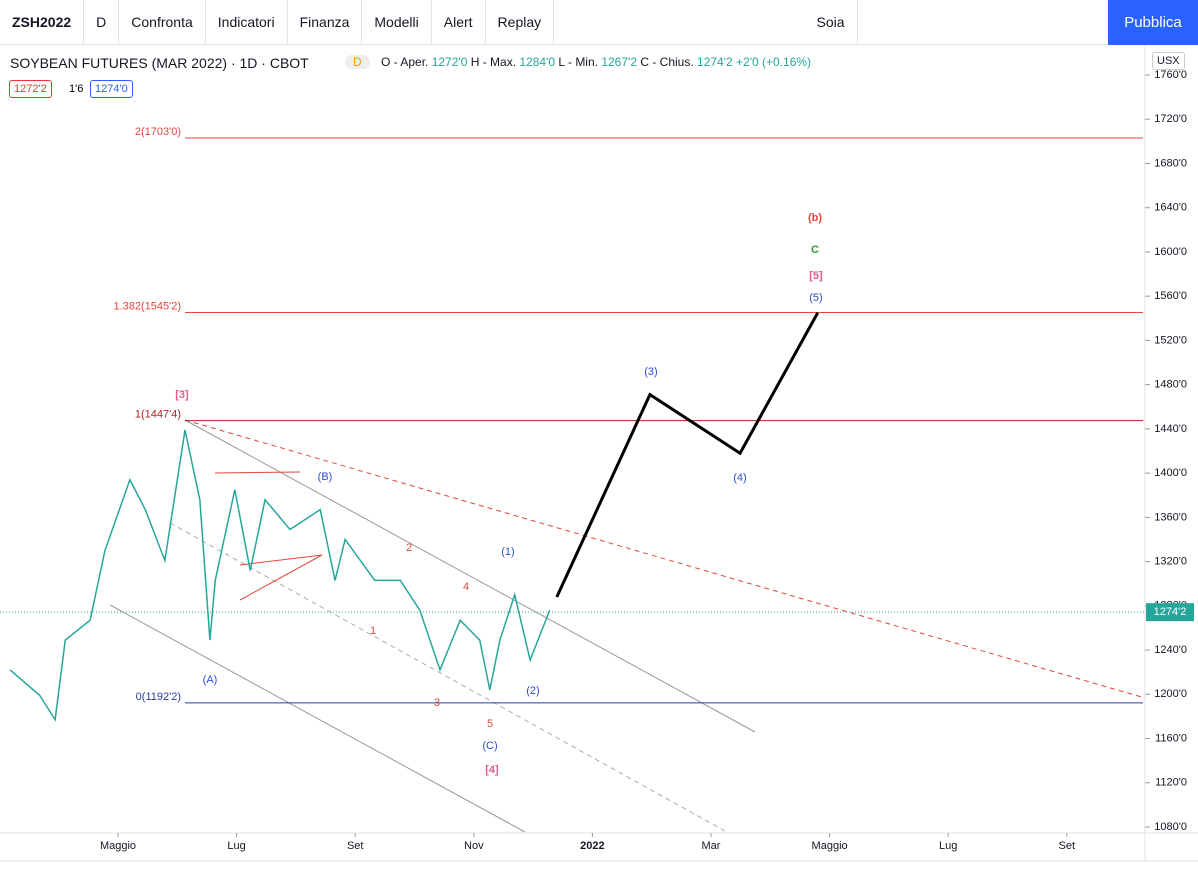 The image size is (1198, 871). I want to click on wave-label: (3), so click(650, 372).